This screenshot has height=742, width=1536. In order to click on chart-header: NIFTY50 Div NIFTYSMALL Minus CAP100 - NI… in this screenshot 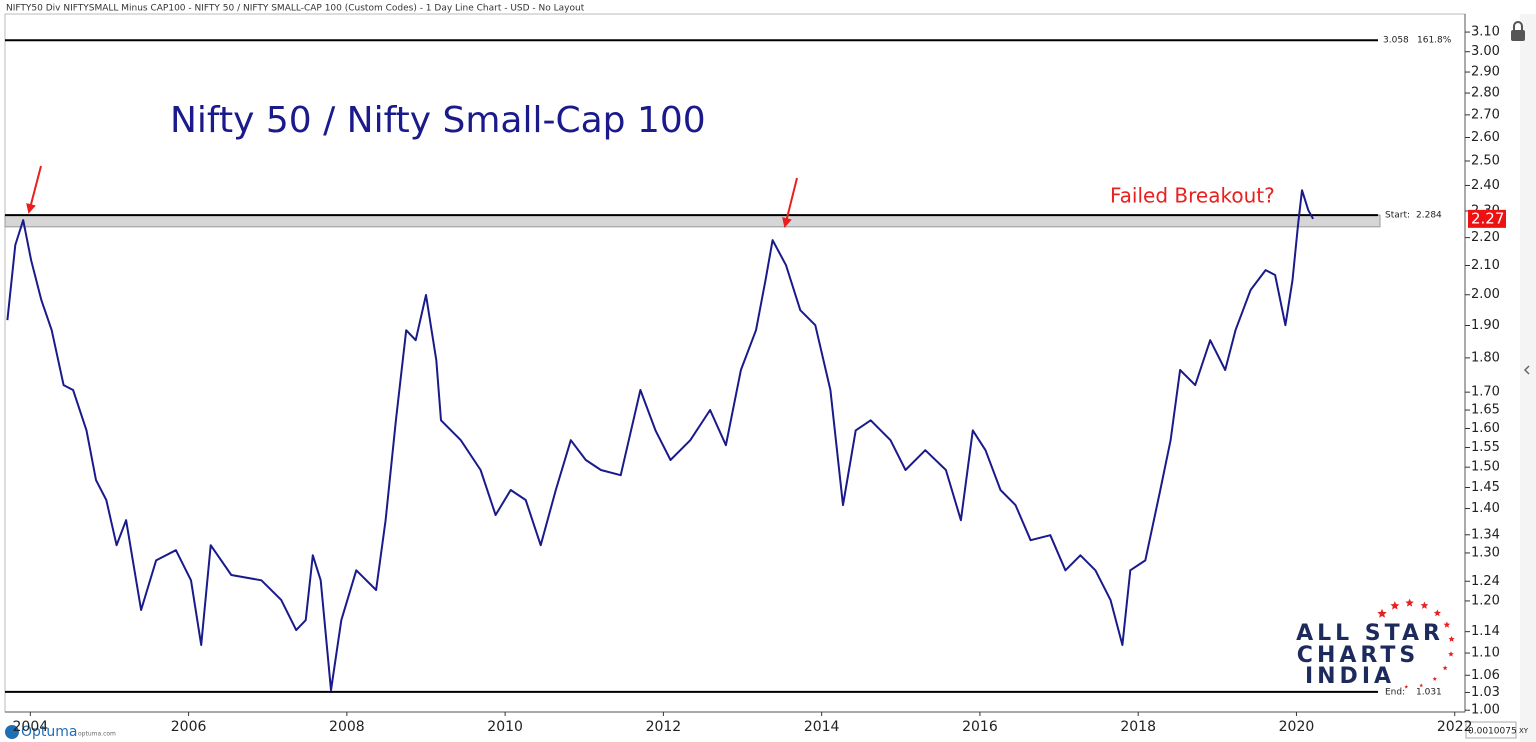, I will do `click(295, 9)`.